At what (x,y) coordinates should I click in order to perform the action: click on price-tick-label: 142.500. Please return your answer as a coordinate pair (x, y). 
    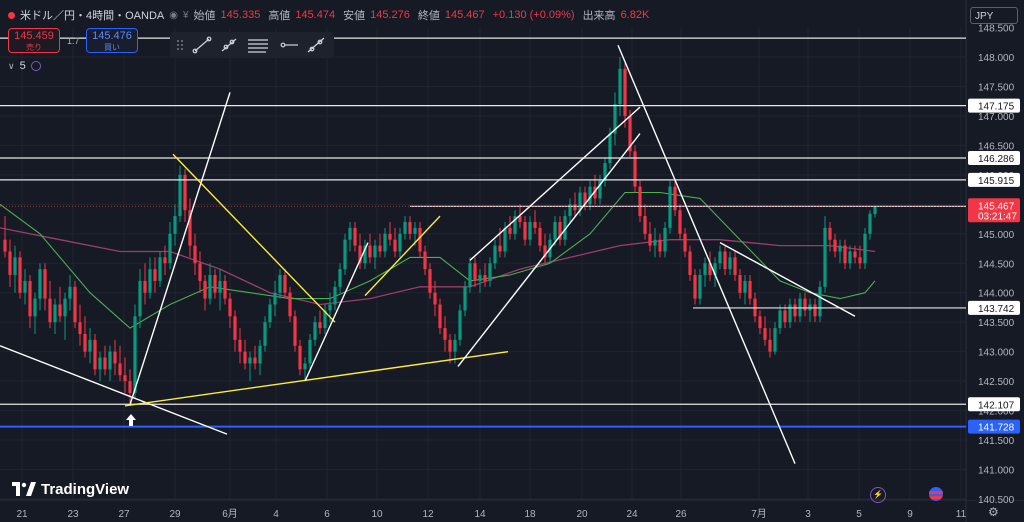
    Looking at the image, I should click on (996, 382).